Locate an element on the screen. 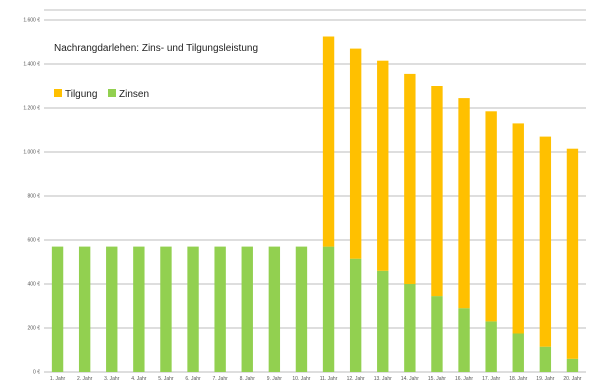 The height and width of the screenshot is (381, 592). legend: Tilgung Zinsen is located at coordinates (101, 94).